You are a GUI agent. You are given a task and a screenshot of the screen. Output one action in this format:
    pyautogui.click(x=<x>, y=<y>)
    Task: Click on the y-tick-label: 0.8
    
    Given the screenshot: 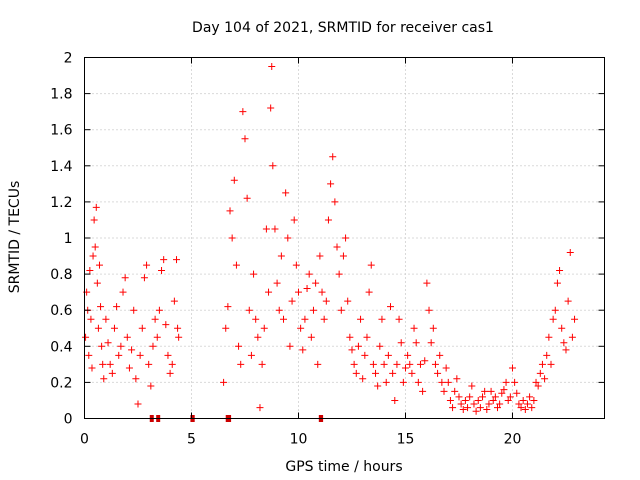 What is the action you would take?
    pyautogui.click(x=61, y=275)
    